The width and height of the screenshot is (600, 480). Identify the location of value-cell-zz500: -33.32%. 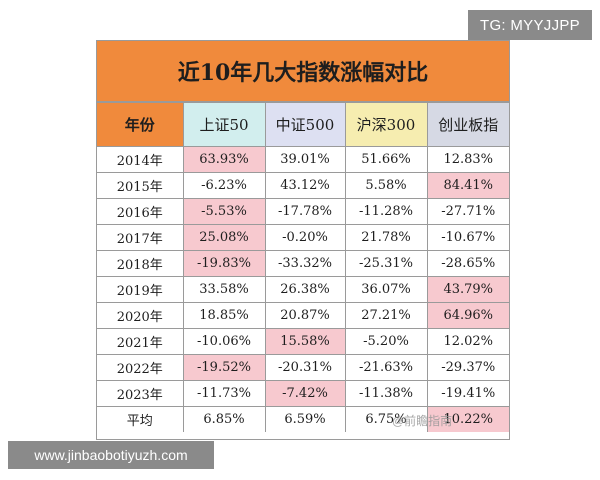
(305, 263).